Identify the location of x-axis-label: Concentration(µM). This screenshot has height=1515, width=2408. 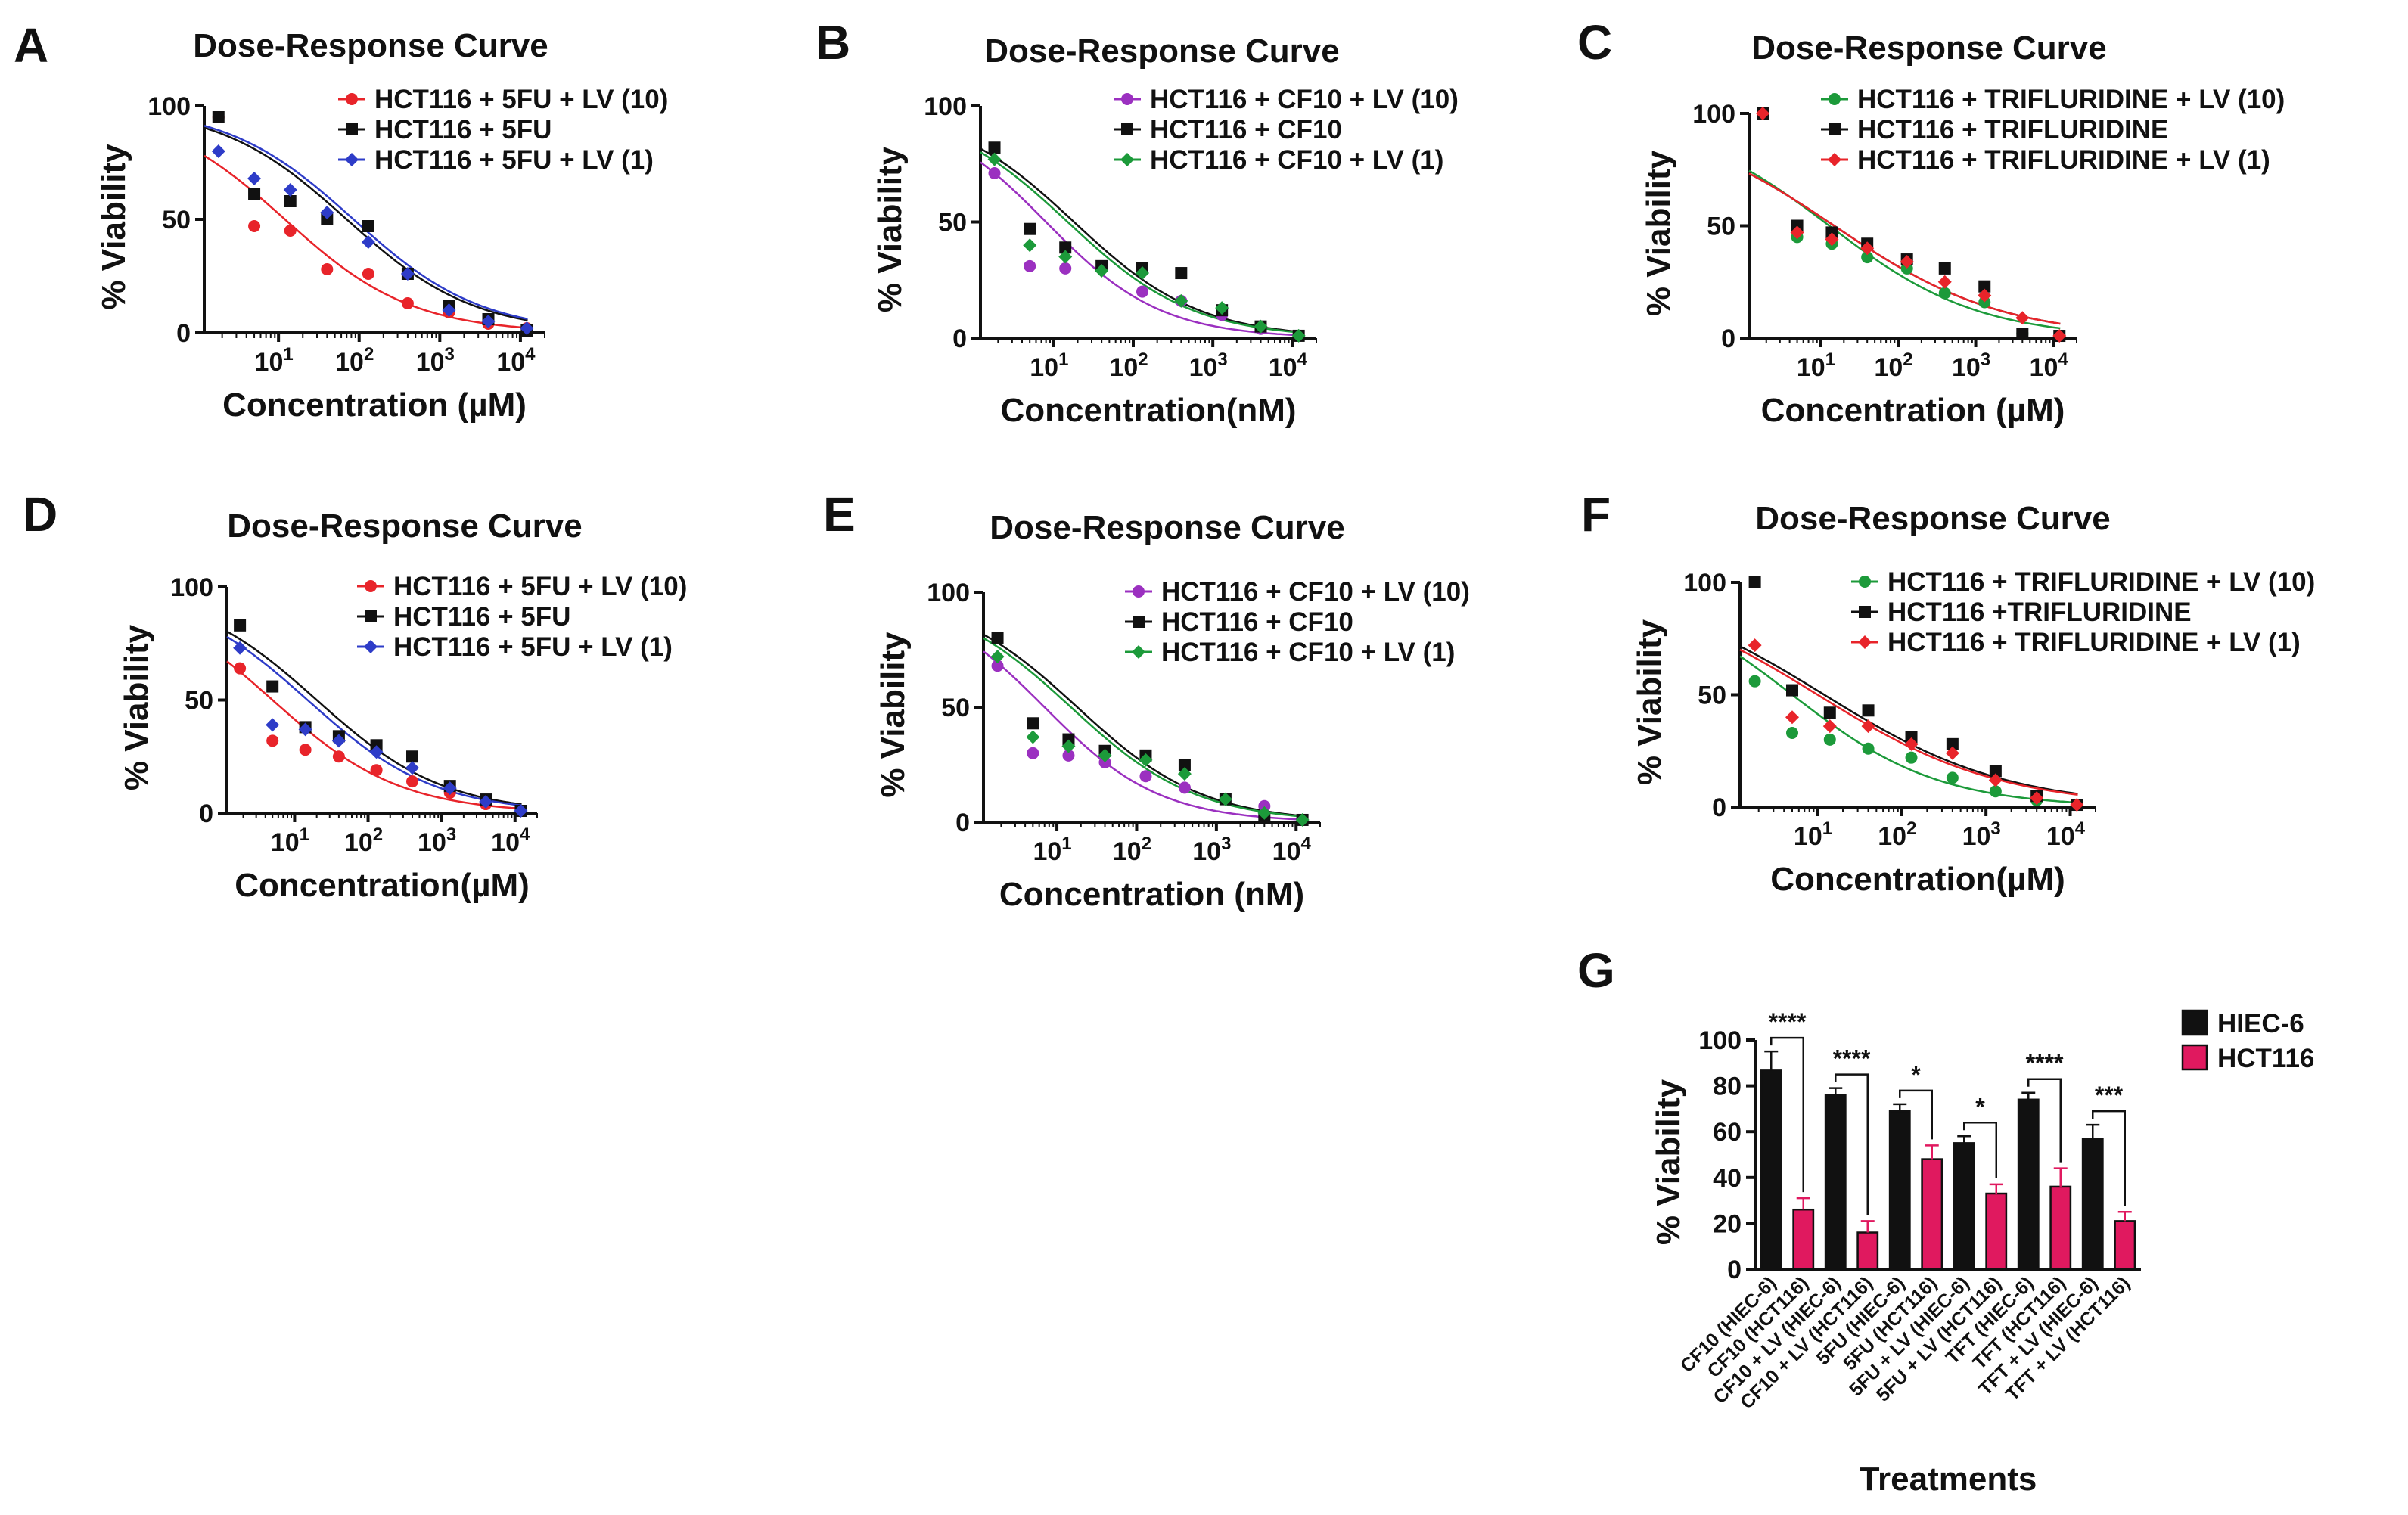
(1917, 879).